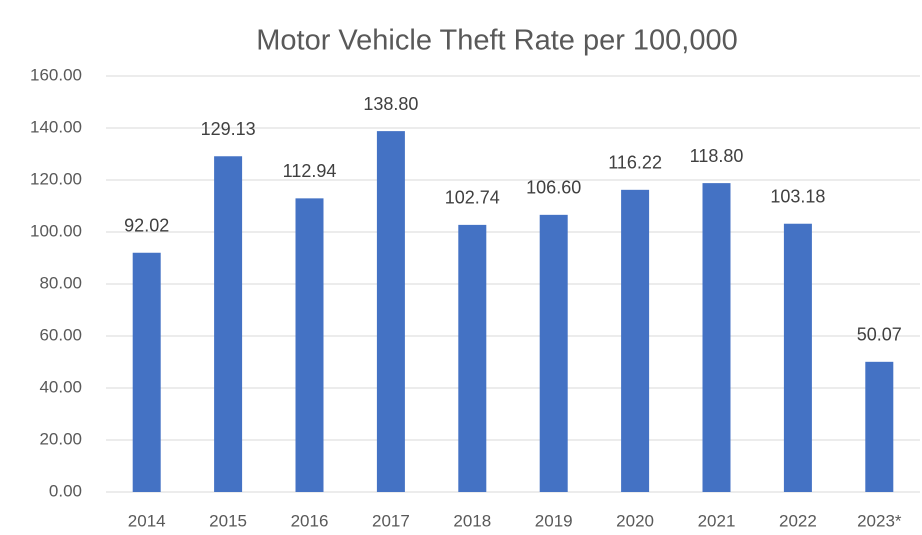 The image size is (922, 535). I want to click on x-tick-label: 2020, so click(635, 520).